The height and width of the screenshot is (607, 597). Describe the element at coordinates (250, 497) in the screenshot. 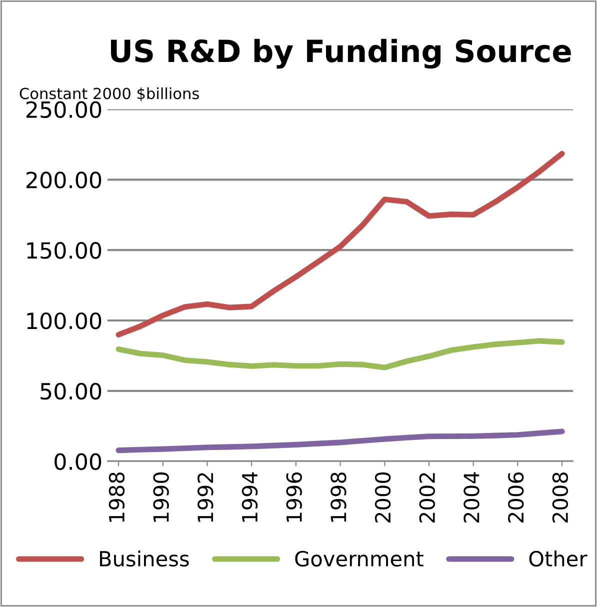

I see `x-tick-label: 1994` at that location.